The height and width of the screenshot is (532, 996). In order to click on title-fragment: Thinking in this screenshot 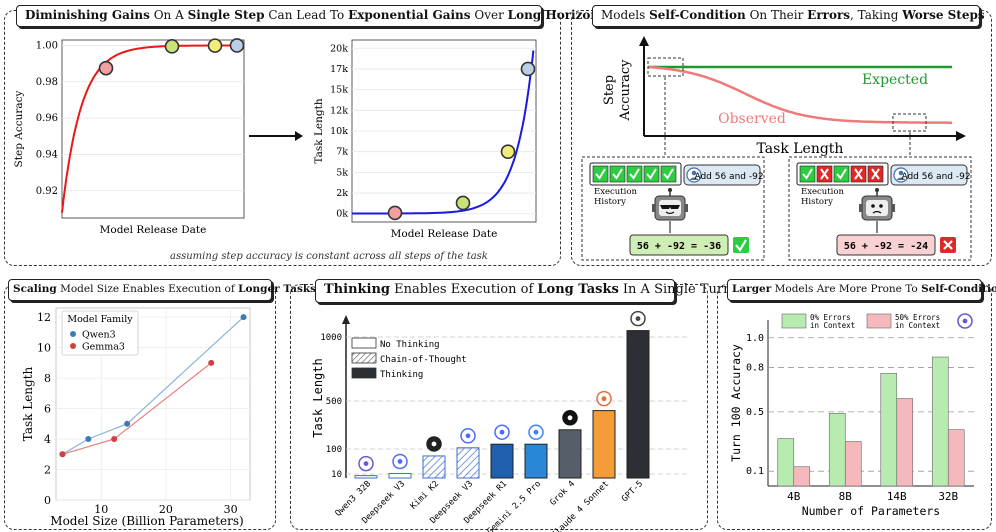, I will do `click(357, 289)`.